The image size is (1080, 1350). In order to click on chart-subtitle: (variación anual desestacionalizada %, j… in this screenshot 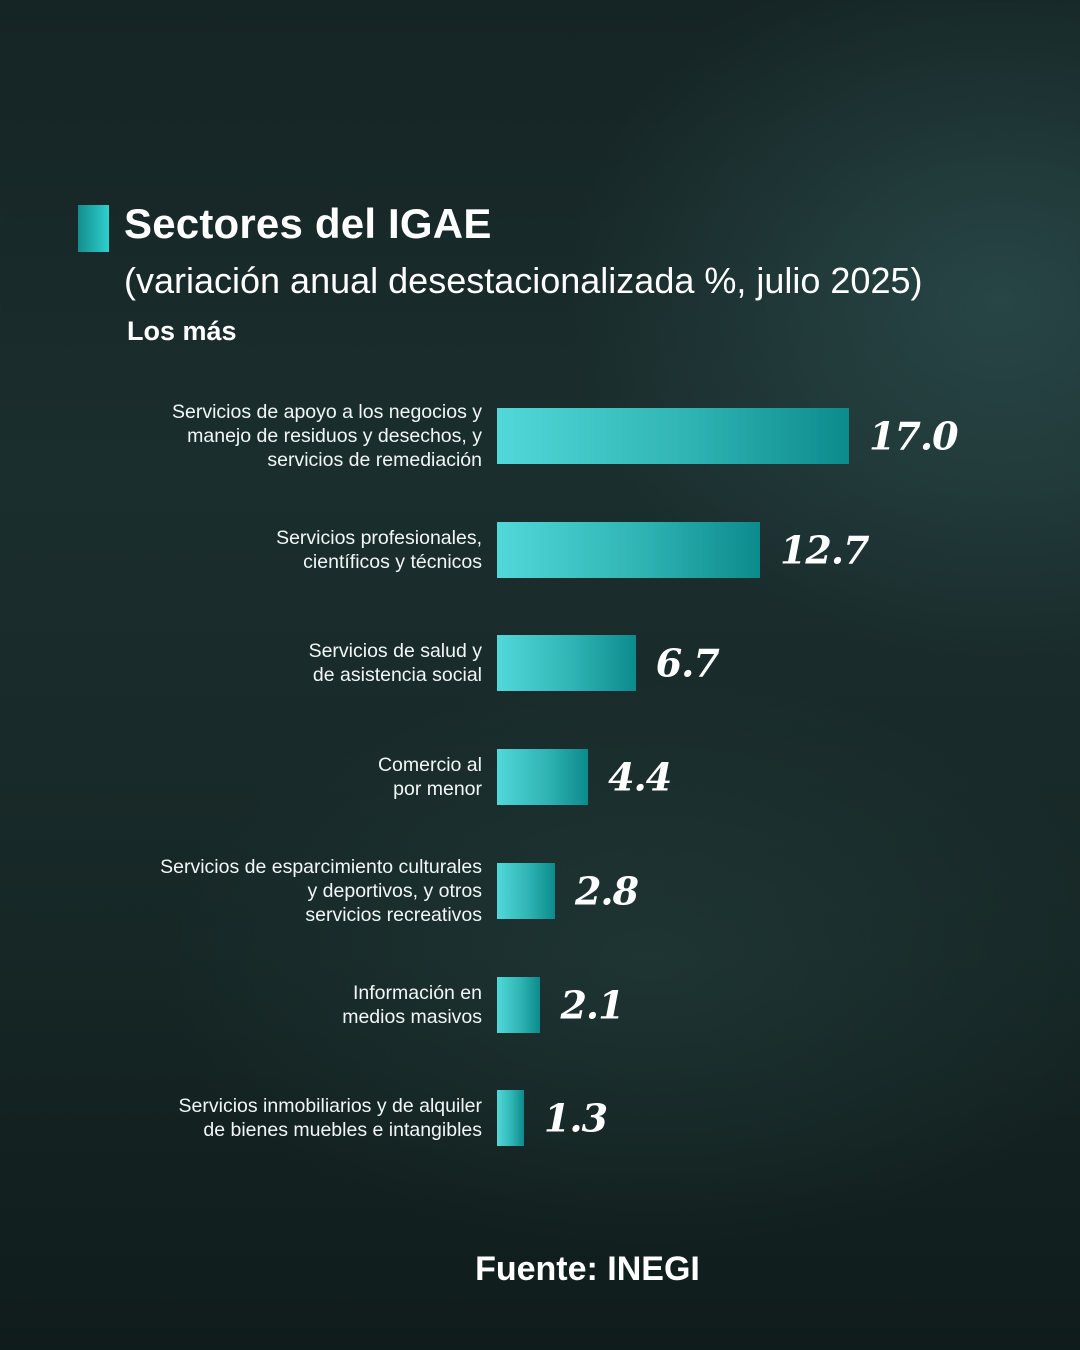, I will do `click(523, 280)`.